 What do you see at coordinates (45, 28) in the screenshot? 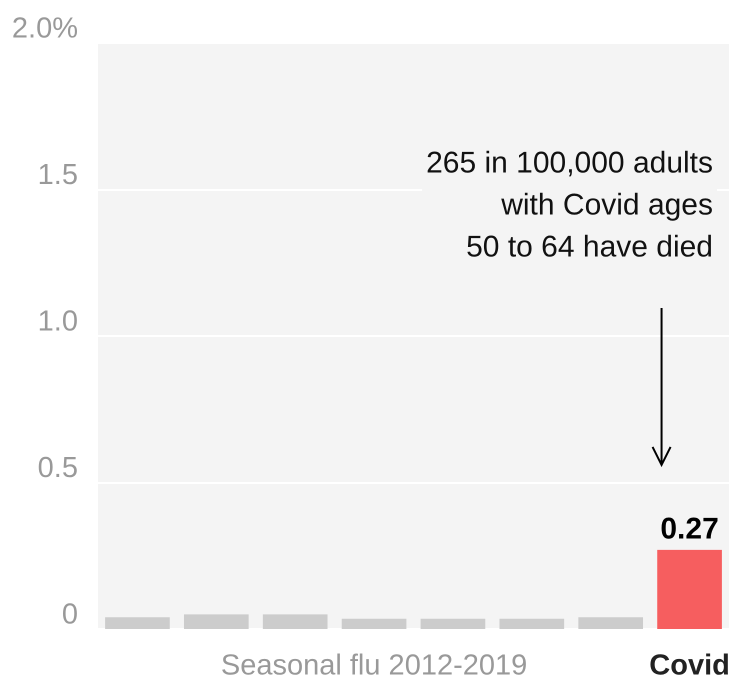
I see `y-tick-label: 2.0%` at bounding box center [45, 28].